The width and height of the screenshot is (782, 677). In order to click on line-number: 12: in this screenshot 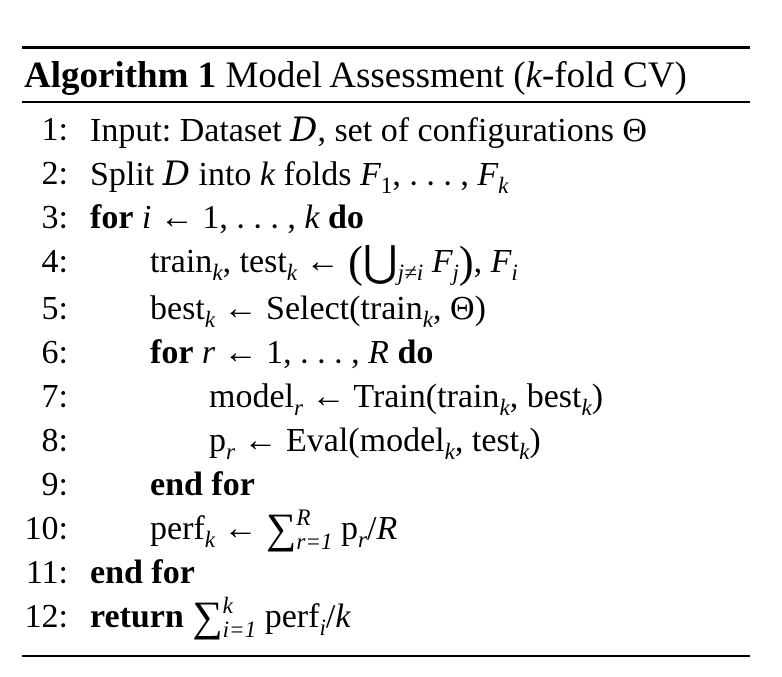, I will do `click(46, 616)`.